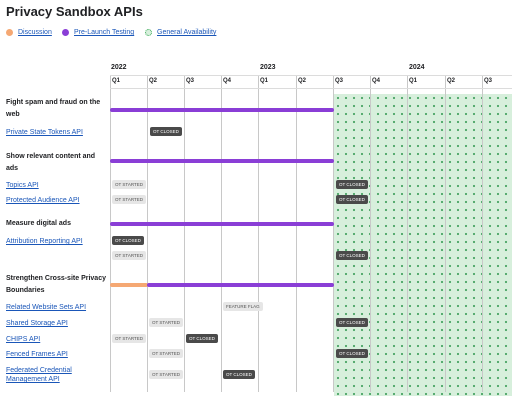 This screenshot has height=400, width=523. Describe the element at coordinates (187, 32) in the screenshot. I see `legend-ga-link: General Availability` at that location.